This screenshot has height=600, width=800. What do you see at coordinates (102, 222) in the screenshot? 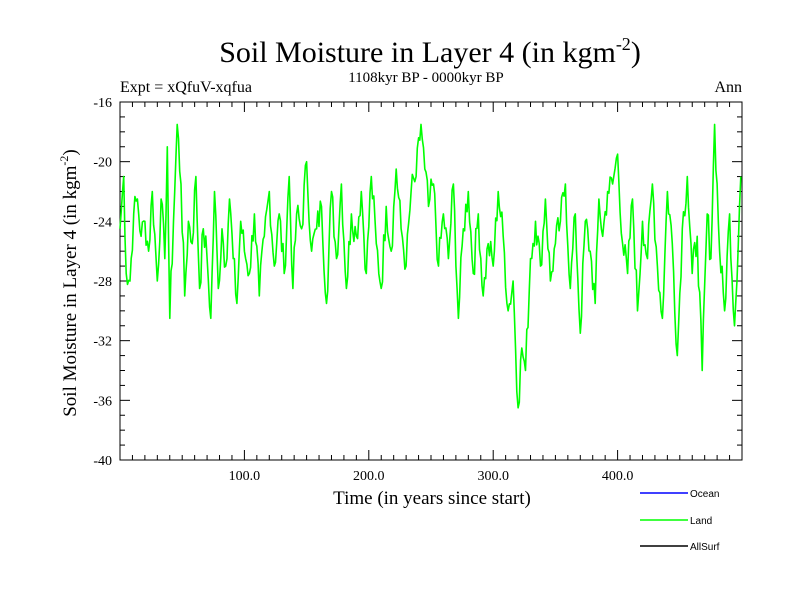
I see `y-tick-label: -24` at bounding box center [102, 222].